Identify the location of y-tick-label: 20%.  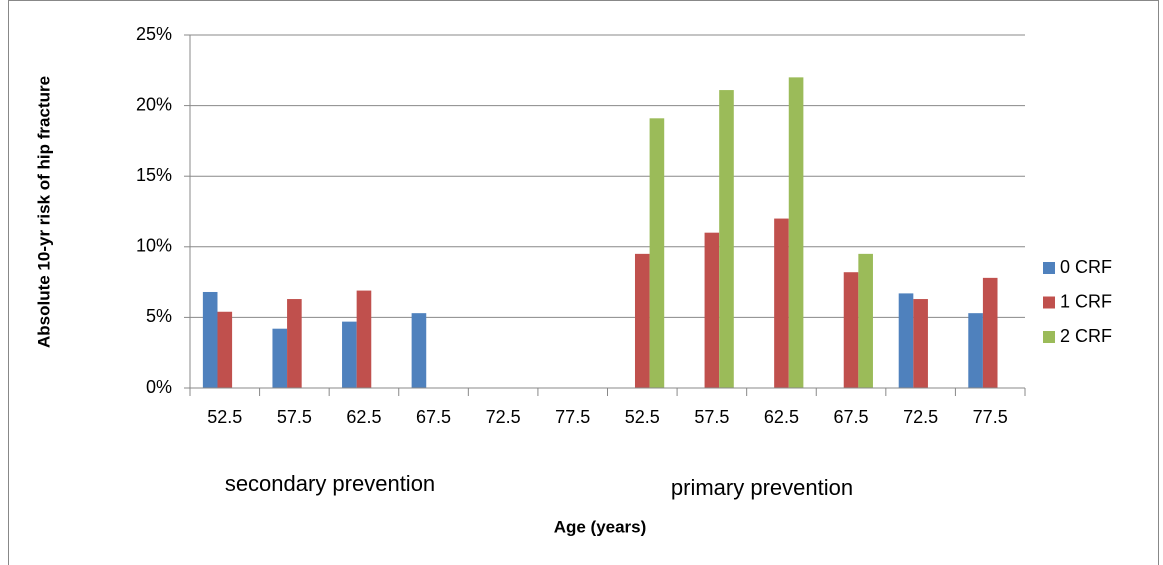
(154, 104).